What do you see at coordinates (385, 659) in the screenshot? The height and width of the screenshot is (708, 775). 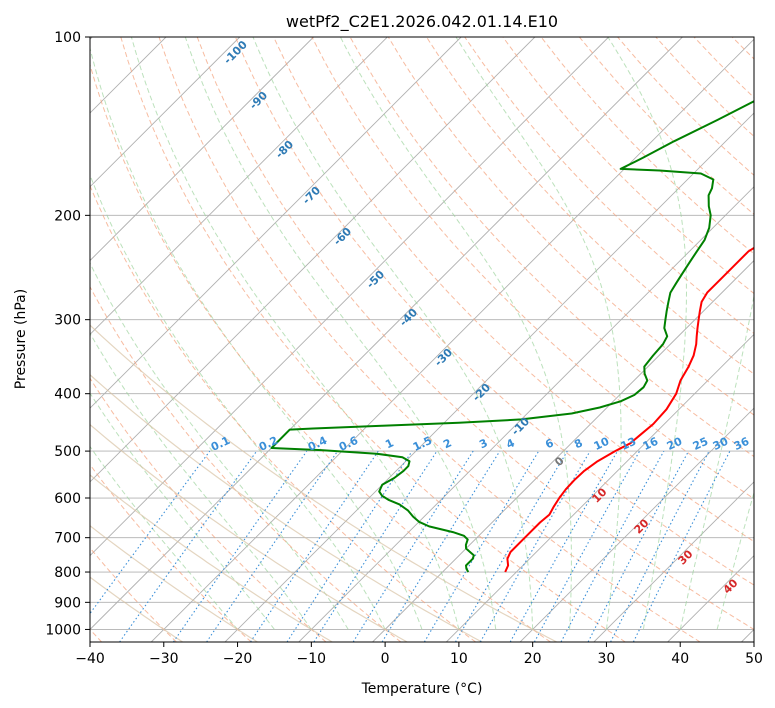 I see `x-tick-label: 0` at bounding box center [385, 659].